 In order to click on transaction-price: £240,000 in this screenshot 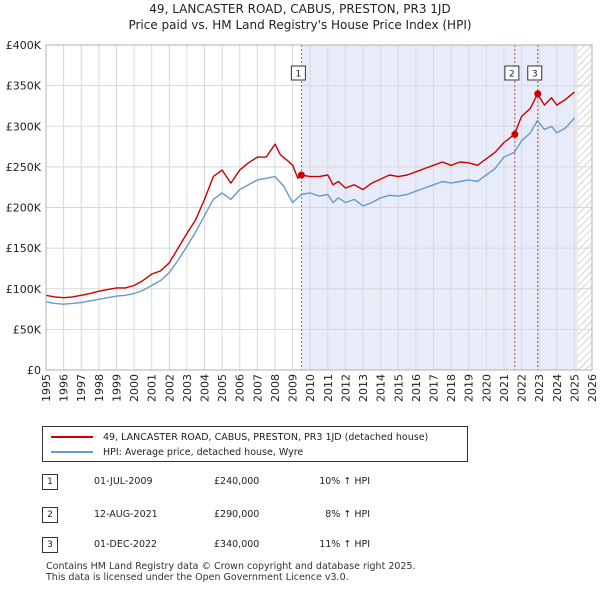, I will do `click(237, 481)`.